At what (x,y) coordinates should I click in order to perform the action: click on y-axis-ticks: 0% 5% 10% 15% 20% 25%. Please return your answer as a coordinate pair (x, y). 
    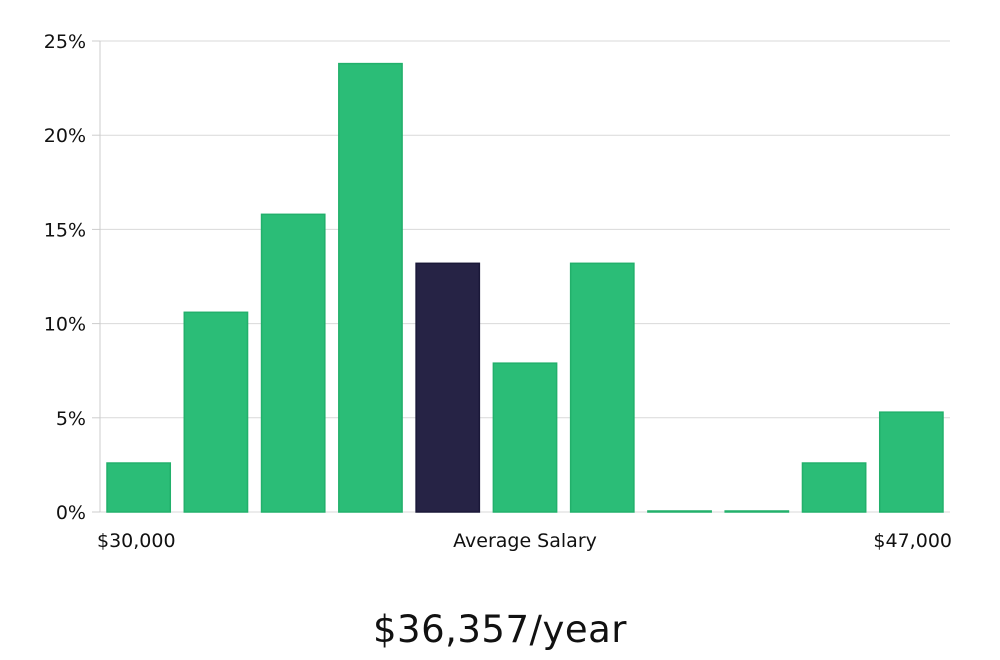
    Looking at the image, I should click on (72, 277).